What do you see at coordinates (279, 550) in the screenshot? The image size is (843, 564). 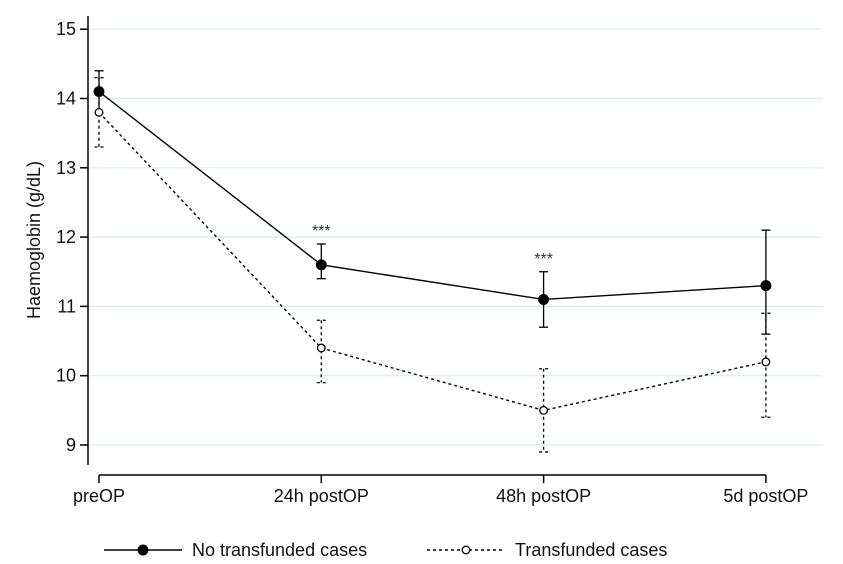 I see `legend-label-1: No transfunded cases` at bounding box center [279, 550].